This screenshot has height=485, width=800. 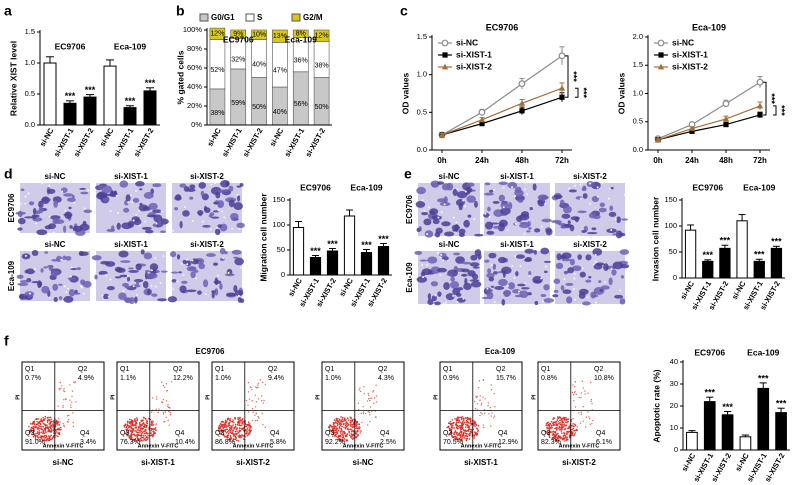 I want to click on group-label: Eca-109, so click(x=301, y=39).